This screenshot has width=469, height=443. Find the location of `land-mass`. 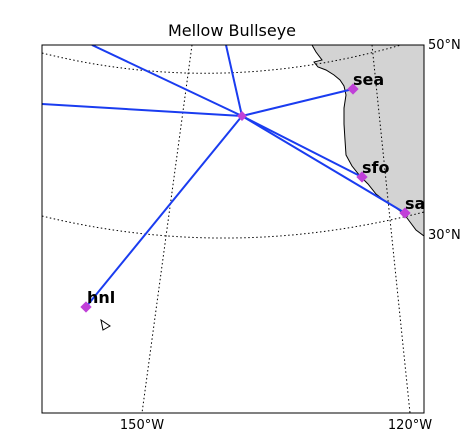

land-mass is located at coordinates (367, 141).